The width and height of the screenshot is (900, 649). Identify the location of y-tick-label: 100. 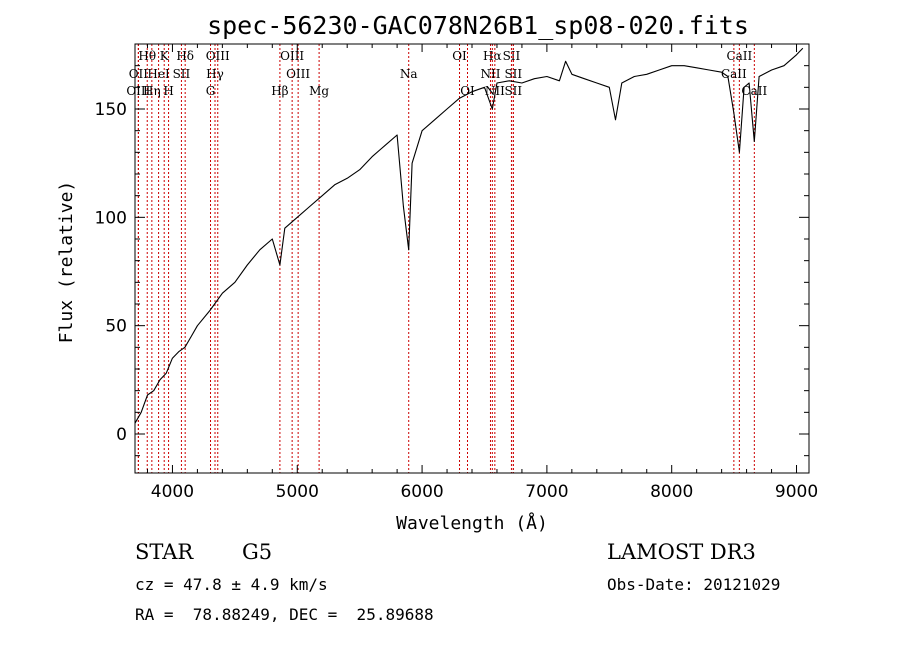
(111, 218).